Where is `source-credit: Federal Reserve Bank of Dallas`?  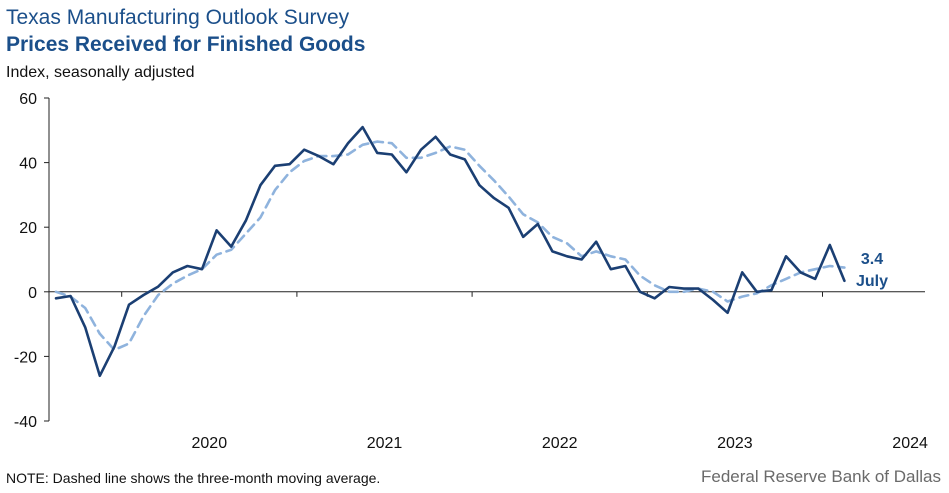 source-credit: Federal Reserve Bank of Dallas is located at coordinates (820, 476).